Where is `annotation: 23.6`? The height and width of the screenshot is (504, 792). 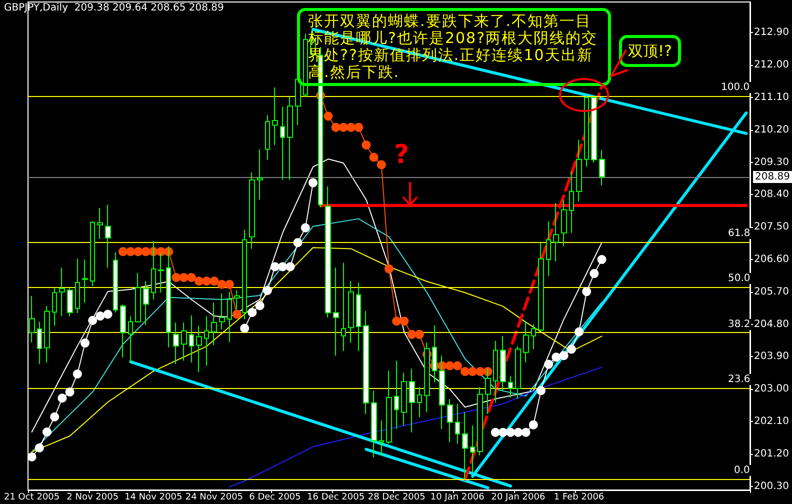
annotation: 23.6 is located at coordinates (739, 380).